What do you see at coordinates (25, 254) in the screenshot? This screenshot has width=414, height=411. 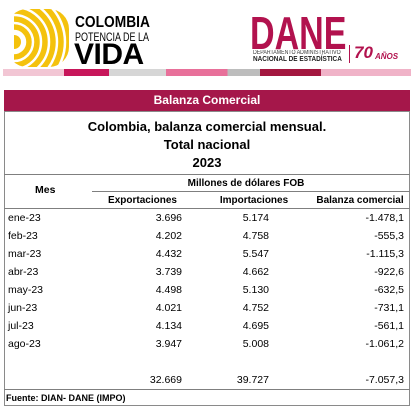 I see `month-cell: mar-23` at bounding box center [25, 254].